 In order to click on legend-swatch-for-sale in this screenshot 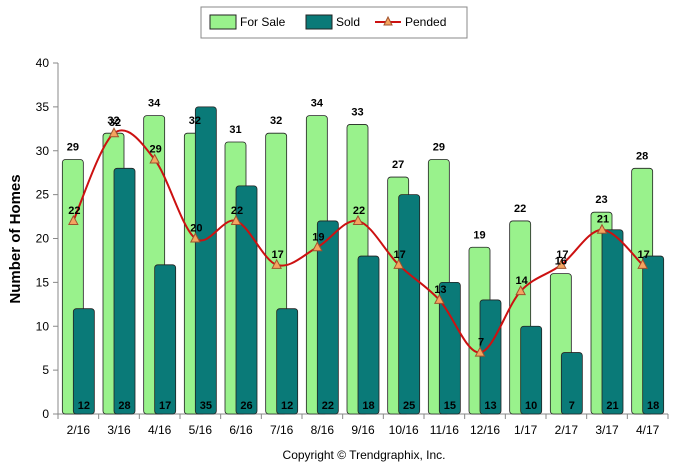, I will do `click(223, 22)`.